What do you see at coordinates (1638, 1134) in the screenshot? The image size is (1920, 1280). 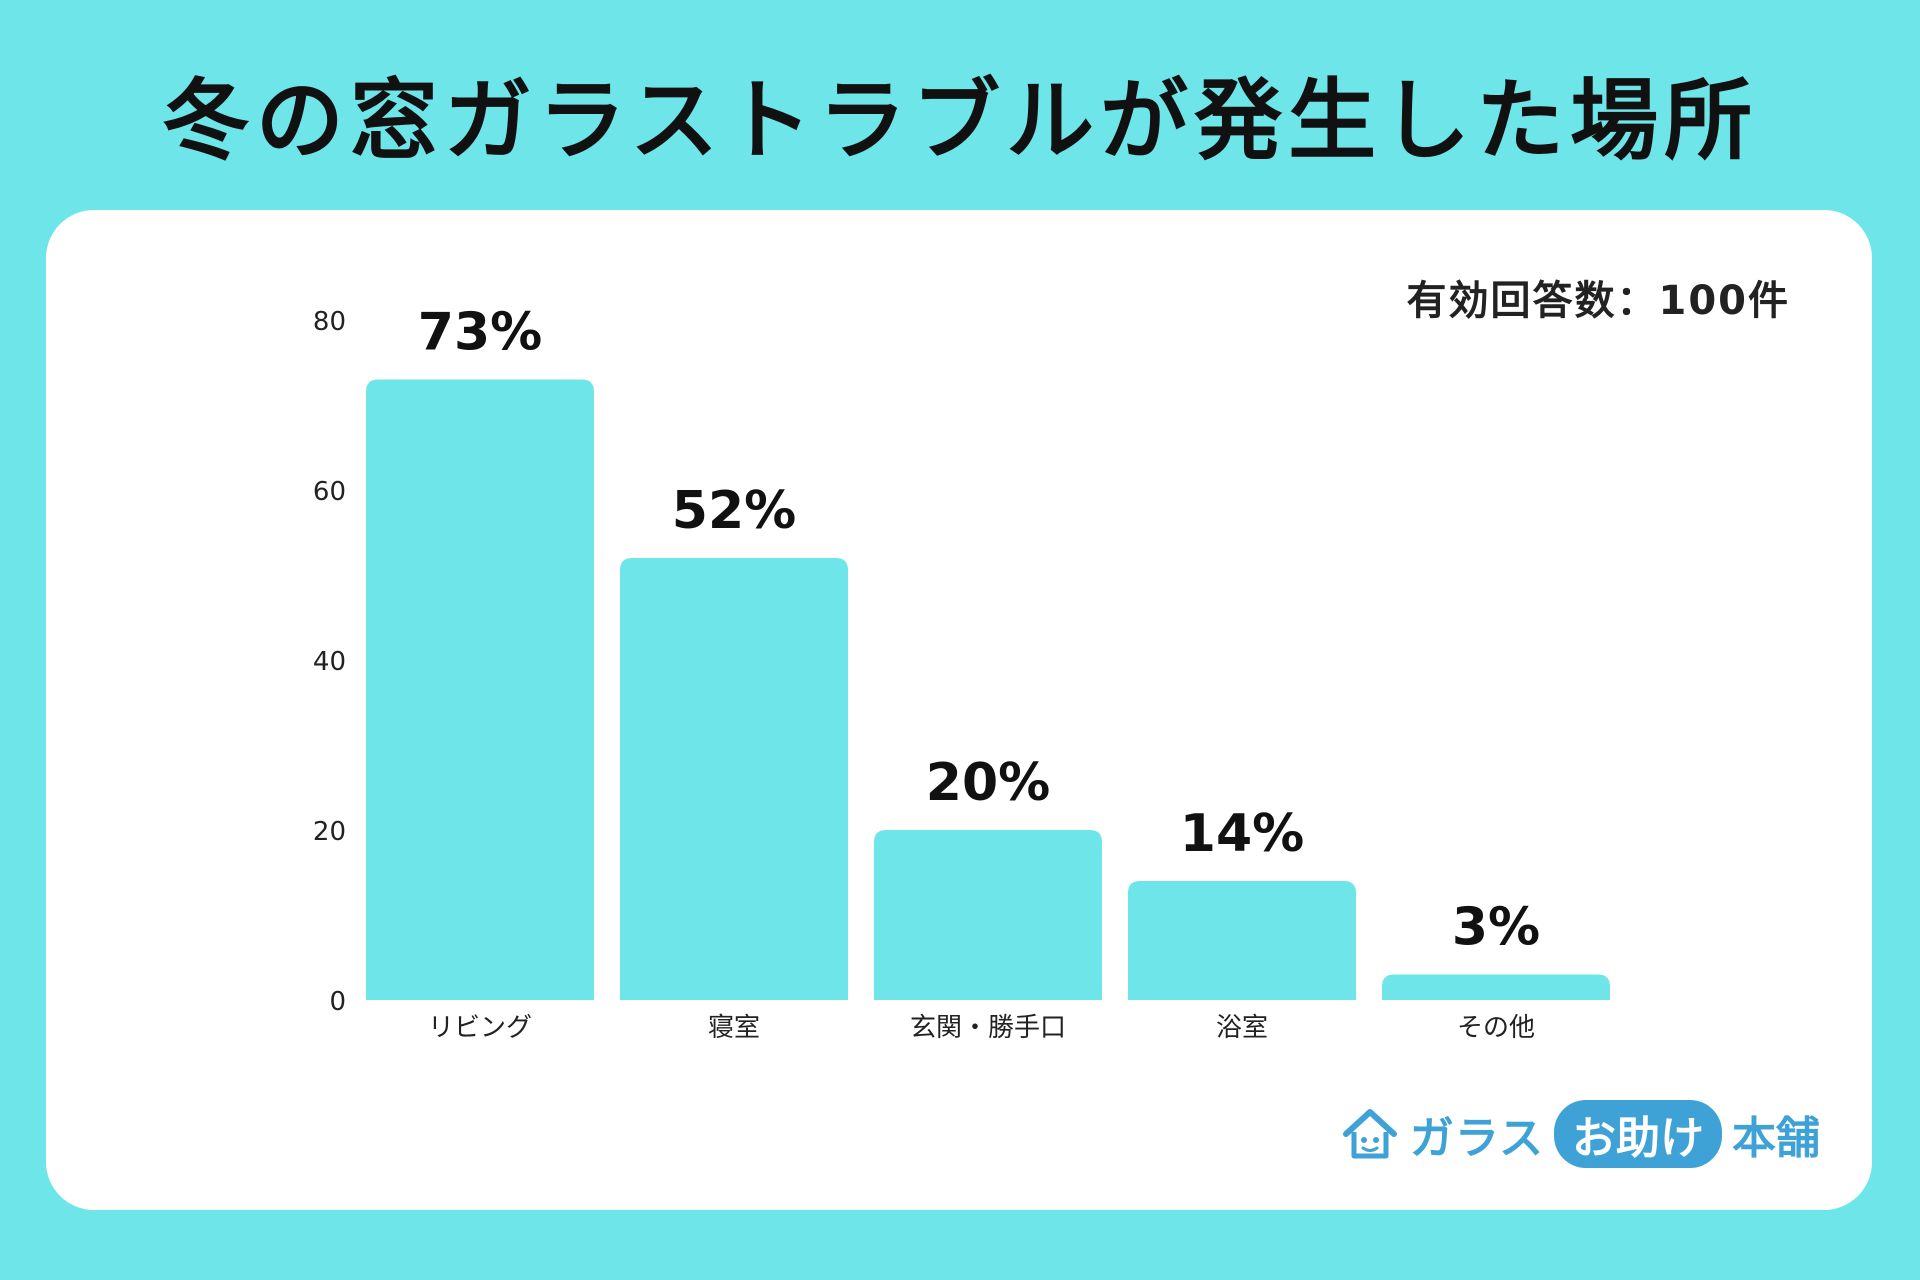 I see `brand-name-part2: お助け` at bounding box center [1638, 1134].